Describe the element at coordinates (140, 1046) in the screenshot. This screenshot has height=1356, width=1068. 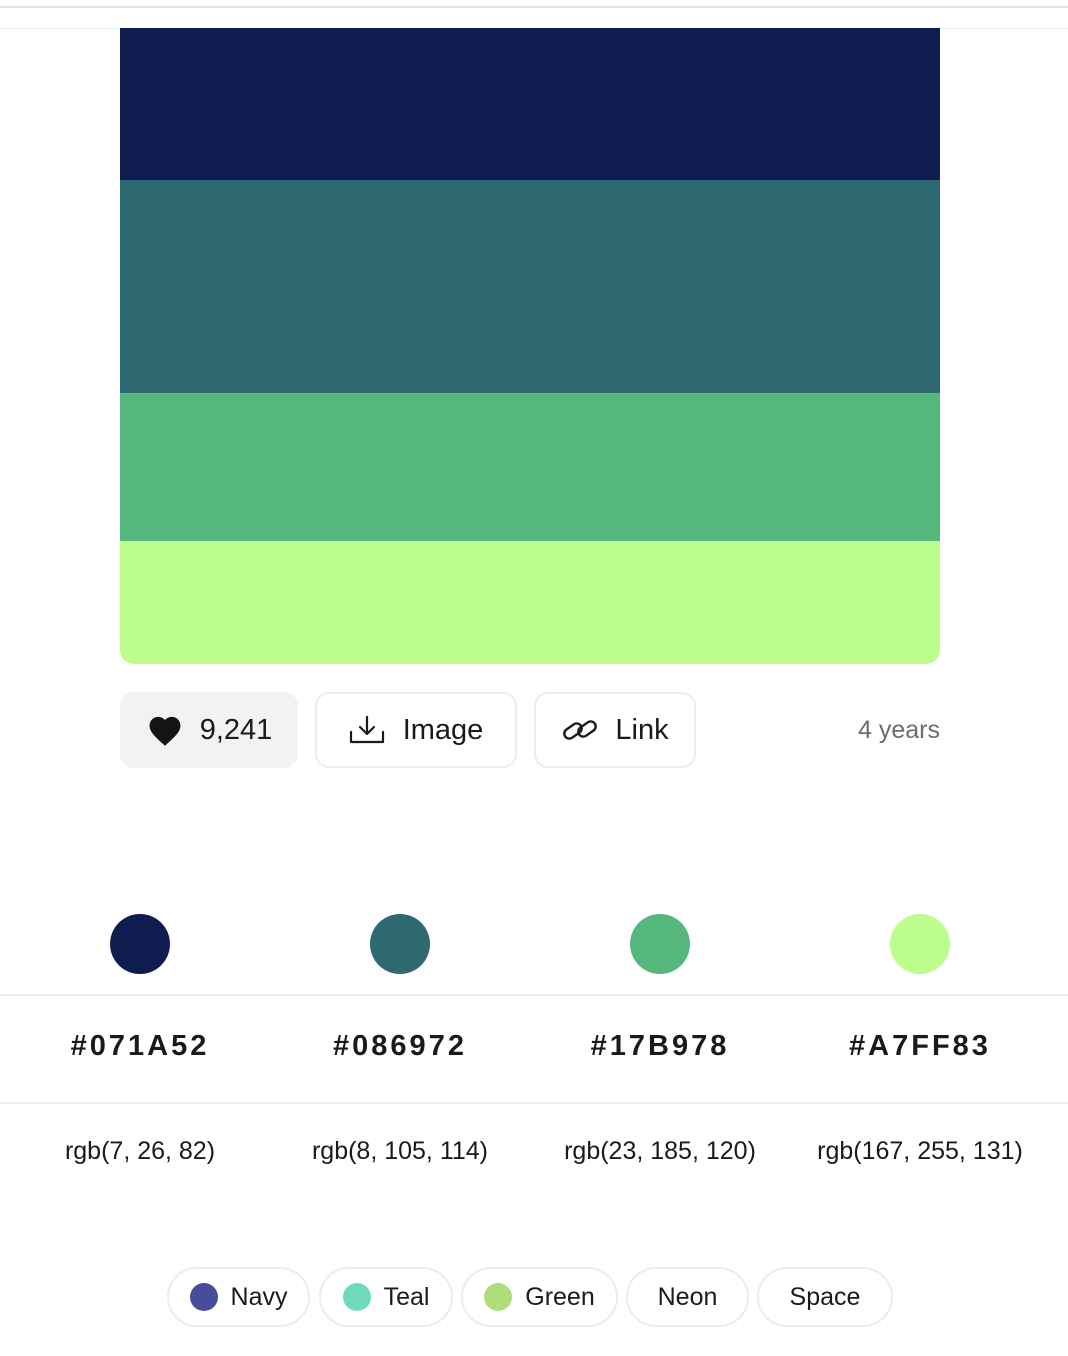
I see `hex-value: #071A52` at that location.